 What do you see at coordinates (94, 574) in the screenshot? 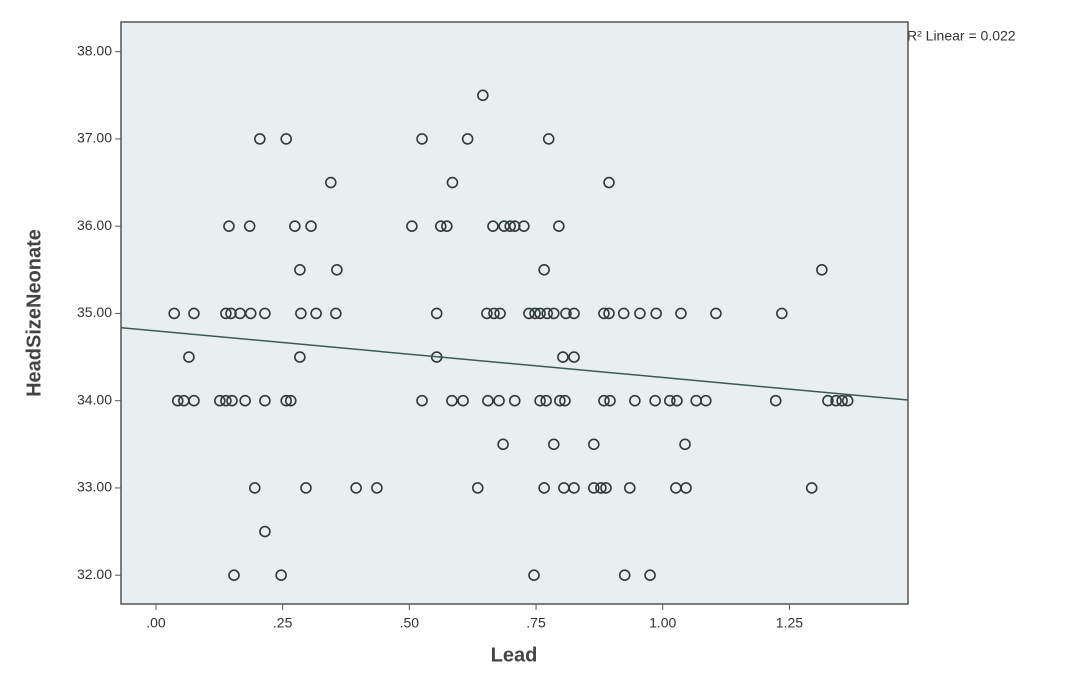
I see `y-tick-label: 32.00` at bounding box center [94, 574].